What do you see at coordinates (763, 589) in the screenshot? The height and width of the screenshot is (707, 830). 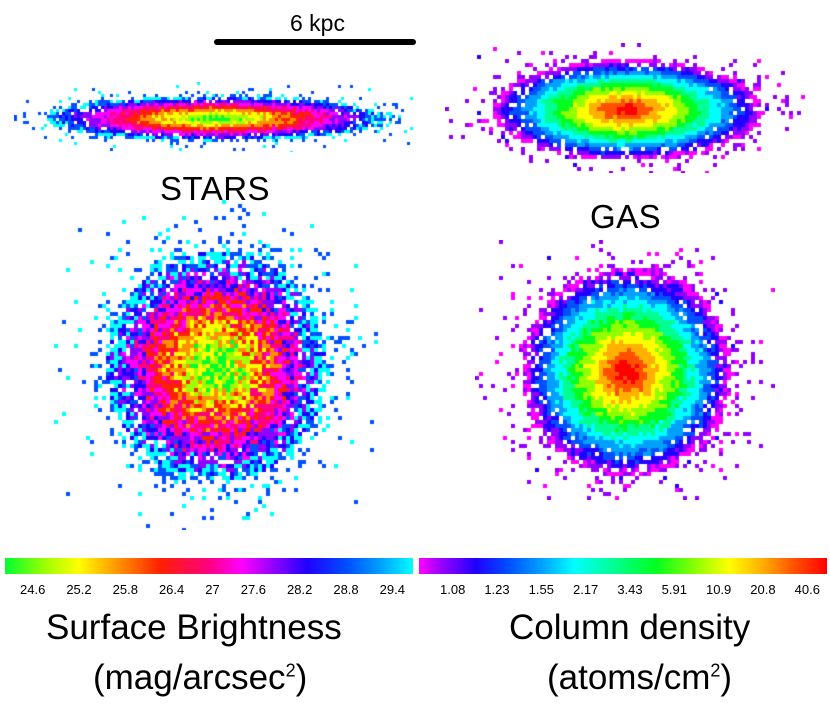 I see `tick-label: 20.8` at bounding box center [763, 589].